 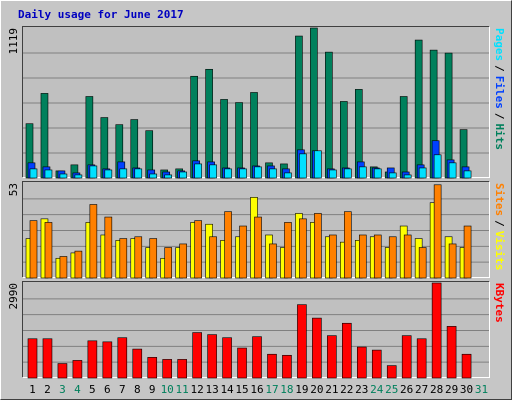 I want to click on y-tick-label: 1119, so click(x=13, y=41).